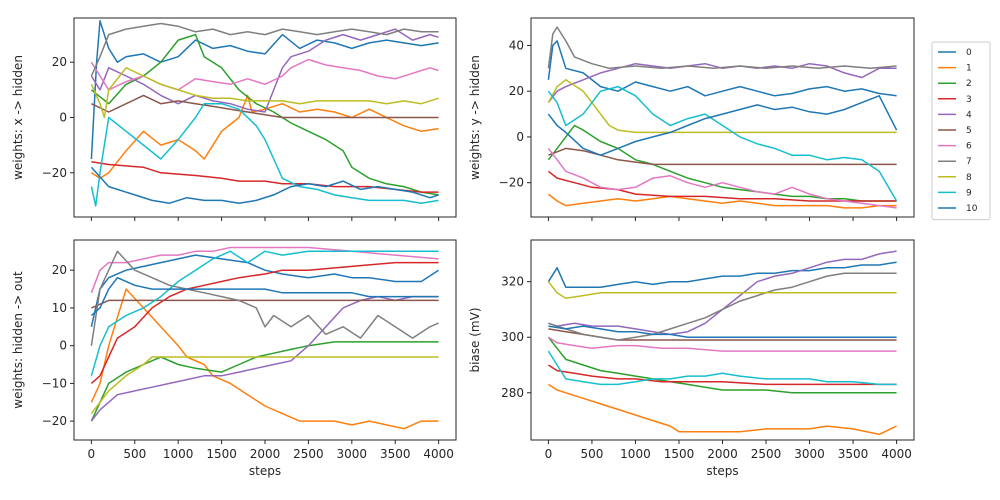 Image resolution: width=1000 pixels, height=500 pixels. What do you see at coordinates (969, 147) in the screenshot?
I see `legend-label: 6` at bounding box center [969, 147].